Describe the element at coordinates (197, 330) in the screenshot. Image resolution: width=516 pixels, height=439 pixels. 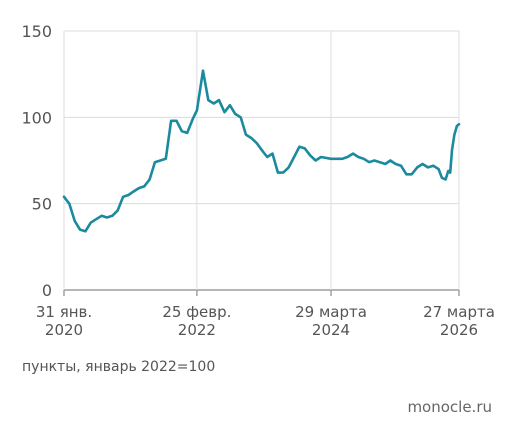
I see `x-tick-label-year: 2022` at that location.